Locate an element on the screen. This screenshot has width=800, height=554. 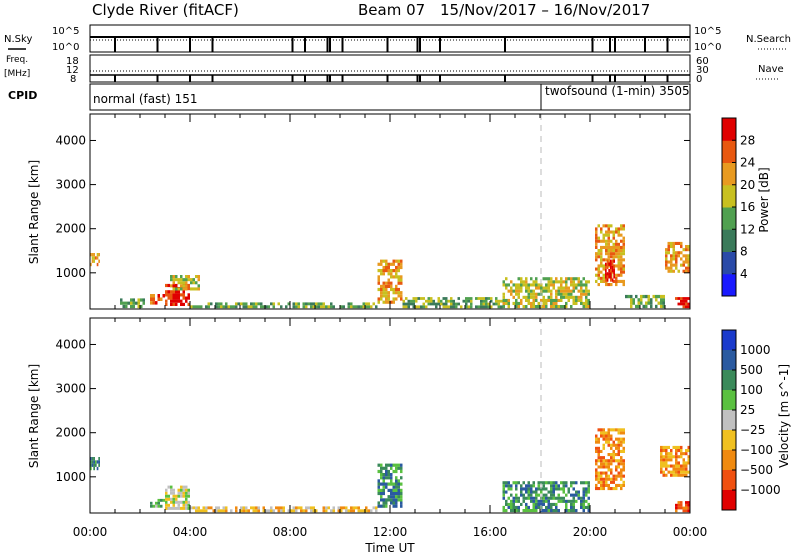
colorbar-swatch is located at coordinates (729, 151).